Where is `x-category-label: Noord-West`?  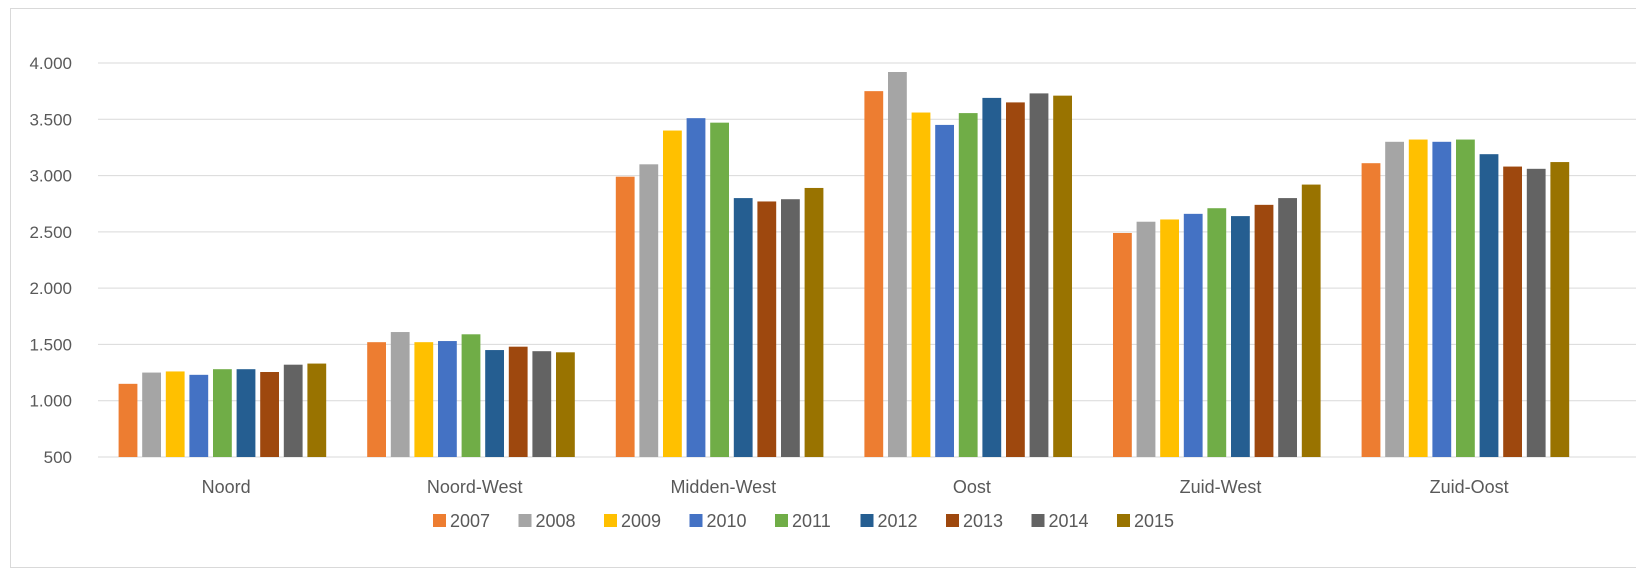
x-category-label: Noord-West is located at coordinates (475, 487).